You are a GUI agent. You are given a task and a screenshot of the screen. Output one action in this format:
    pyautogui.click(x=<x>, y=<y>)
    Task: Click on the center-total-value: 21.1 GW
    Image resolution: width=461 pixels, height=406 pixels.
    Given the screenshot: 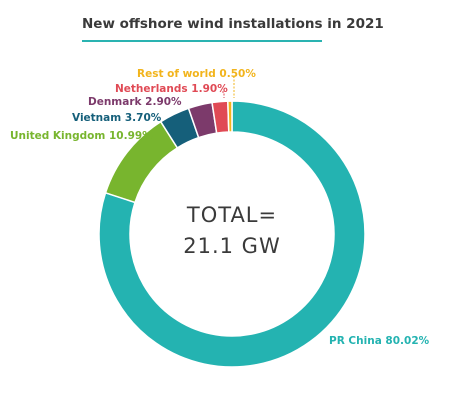 What is the action you would take?
    pyautogui.click(x=231, y=246)
    